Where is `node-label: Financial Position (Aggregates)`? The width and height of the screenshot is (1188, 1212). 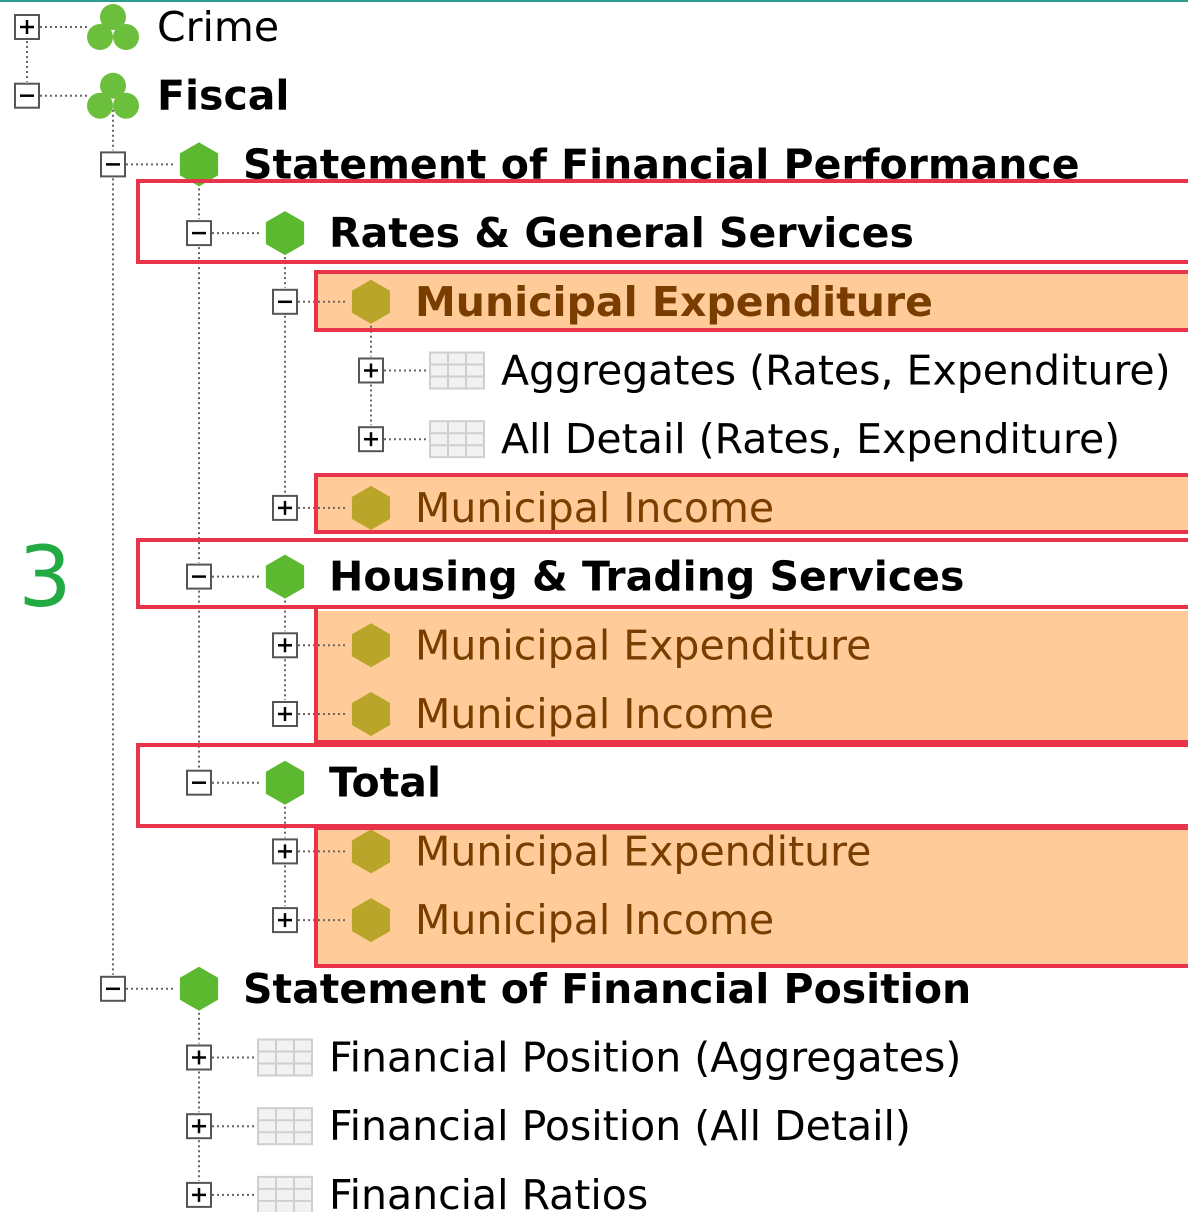 node-label: Financial Position (Aggregates) is located at coordinates (645, 1058).